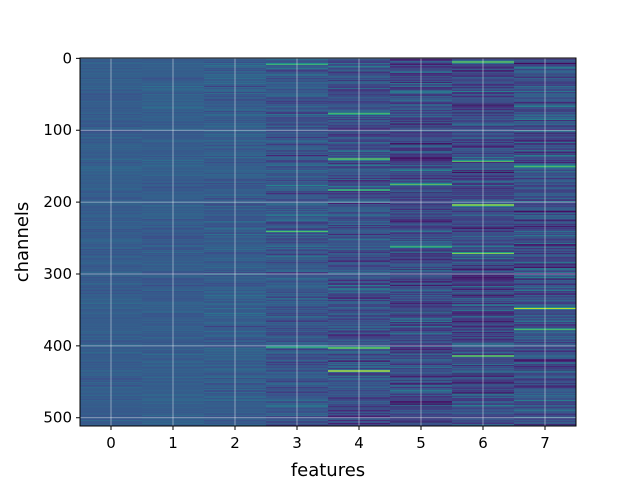 The image size is (640, 480). Describe the element at coordinates (235, 443) in the screenshot. I see `x-tick-label: 2` at that location.